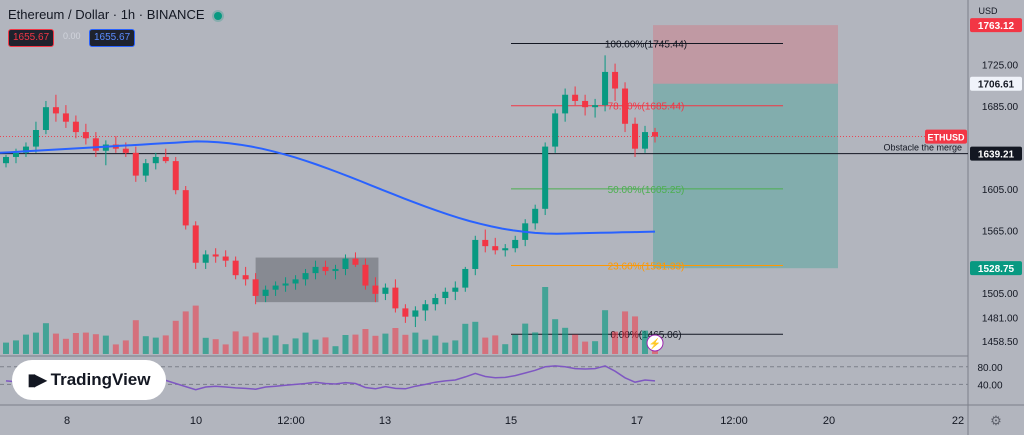  What do you see at coordinates (734, 421) in the screenshot?
I see `time-axis-label: 12:00` at bounding box center [734, 421].